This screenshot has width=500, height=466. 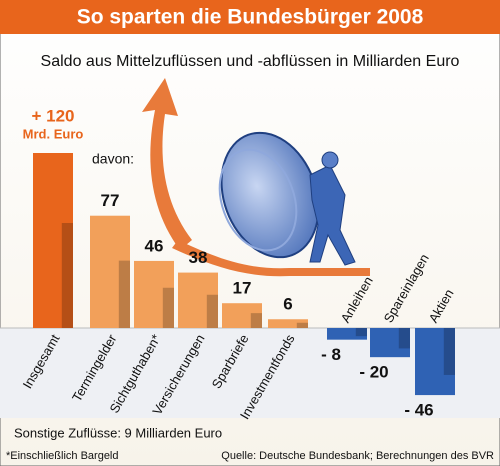 I want to click on value-label: - 46, so click(x=418, y=410).